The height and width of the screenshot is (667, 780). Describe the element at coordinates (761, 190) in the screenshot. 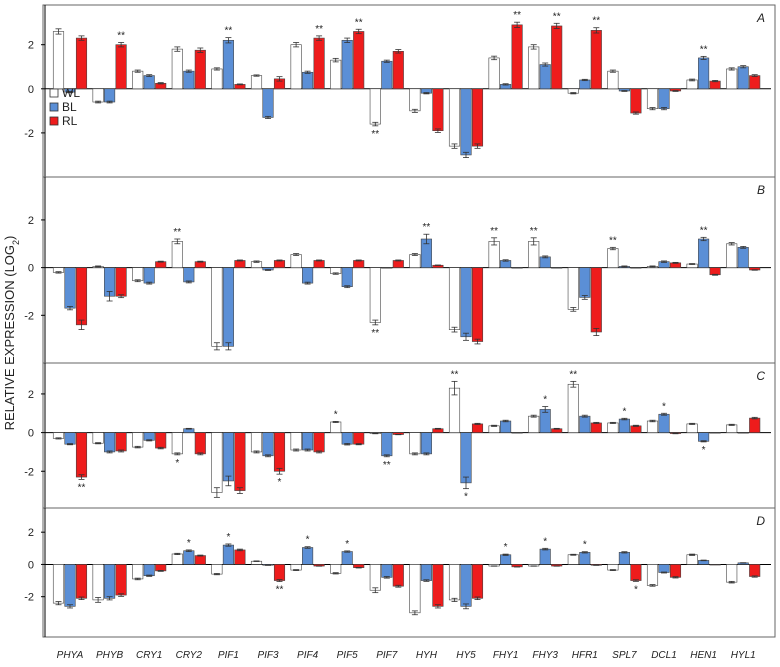

I see `panel-label: B` at that location.